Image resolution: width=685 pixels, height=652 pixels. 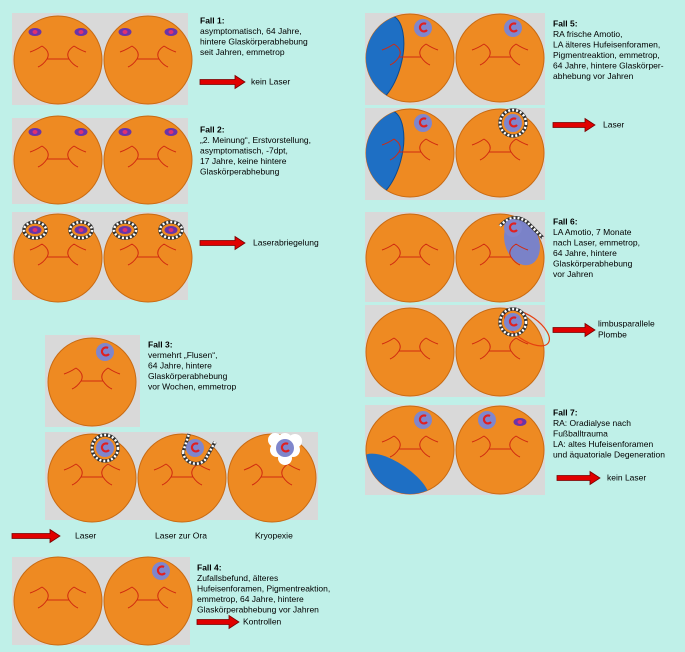 What do you see at coordinates (254, 41) in the screenshot?
I see `case-description: hintere Glaskörperabhebung` at bounding box center [254, 41].